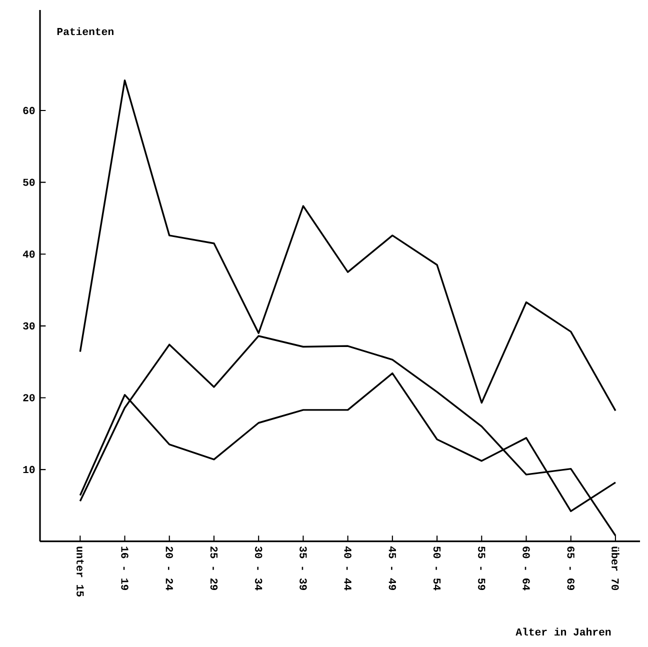  What do you see at coordinates (258, 568) in the screenshot?
I see `x-tick-label: 30 - 34` at bounding box center [258, 568].